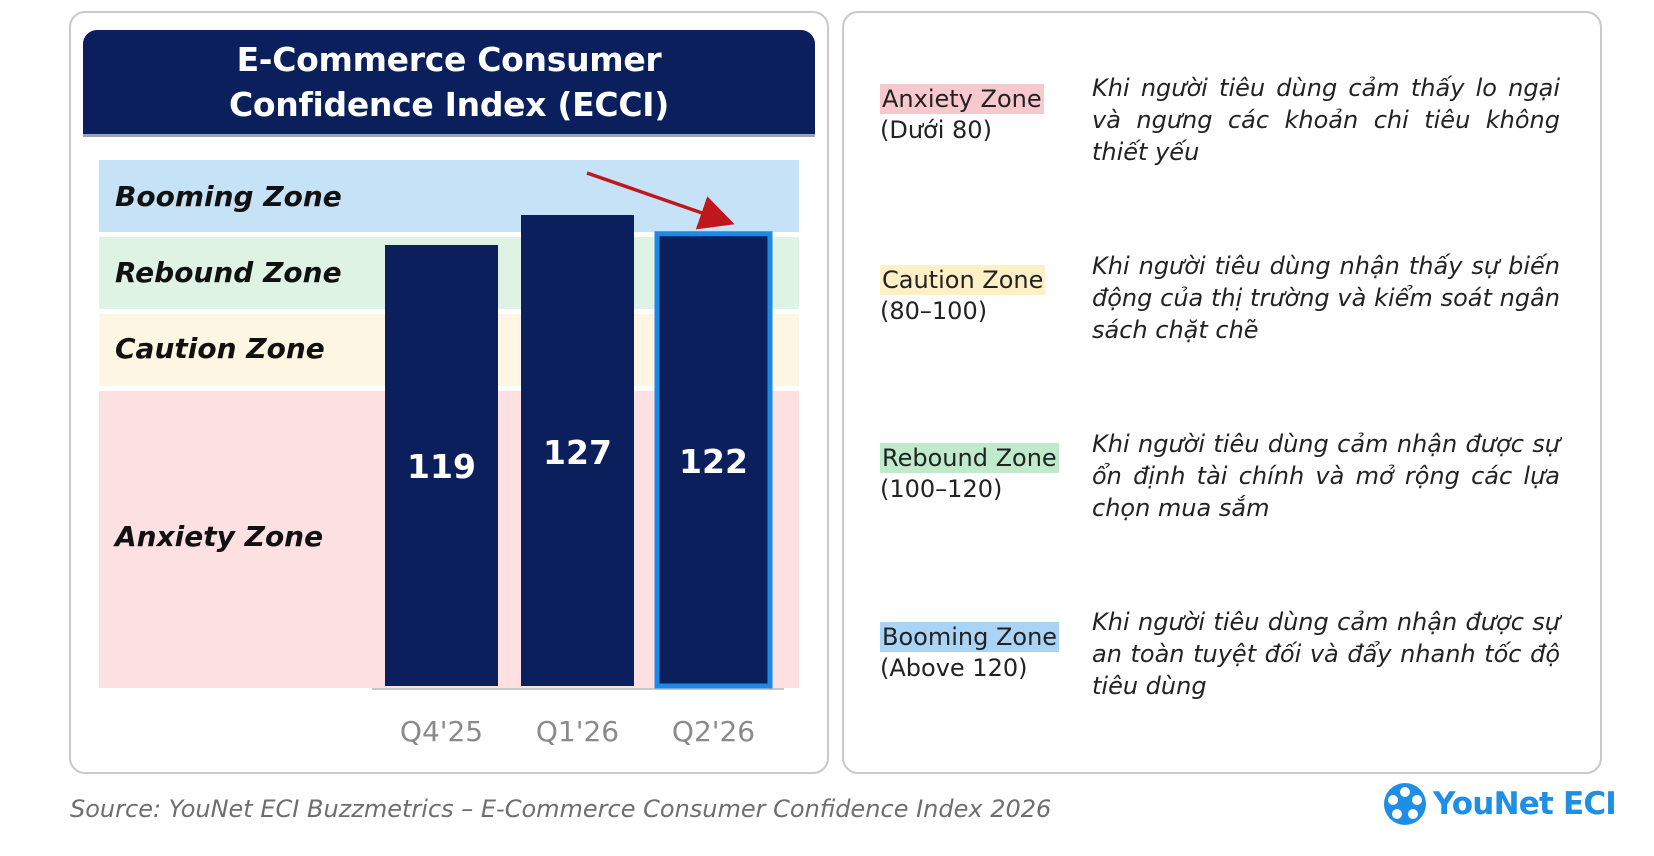  What do you see at coordinates (1525, 804) in the screenshot?
I see `brand-name: YouNet ECI` at bounding box center [1525, 804].